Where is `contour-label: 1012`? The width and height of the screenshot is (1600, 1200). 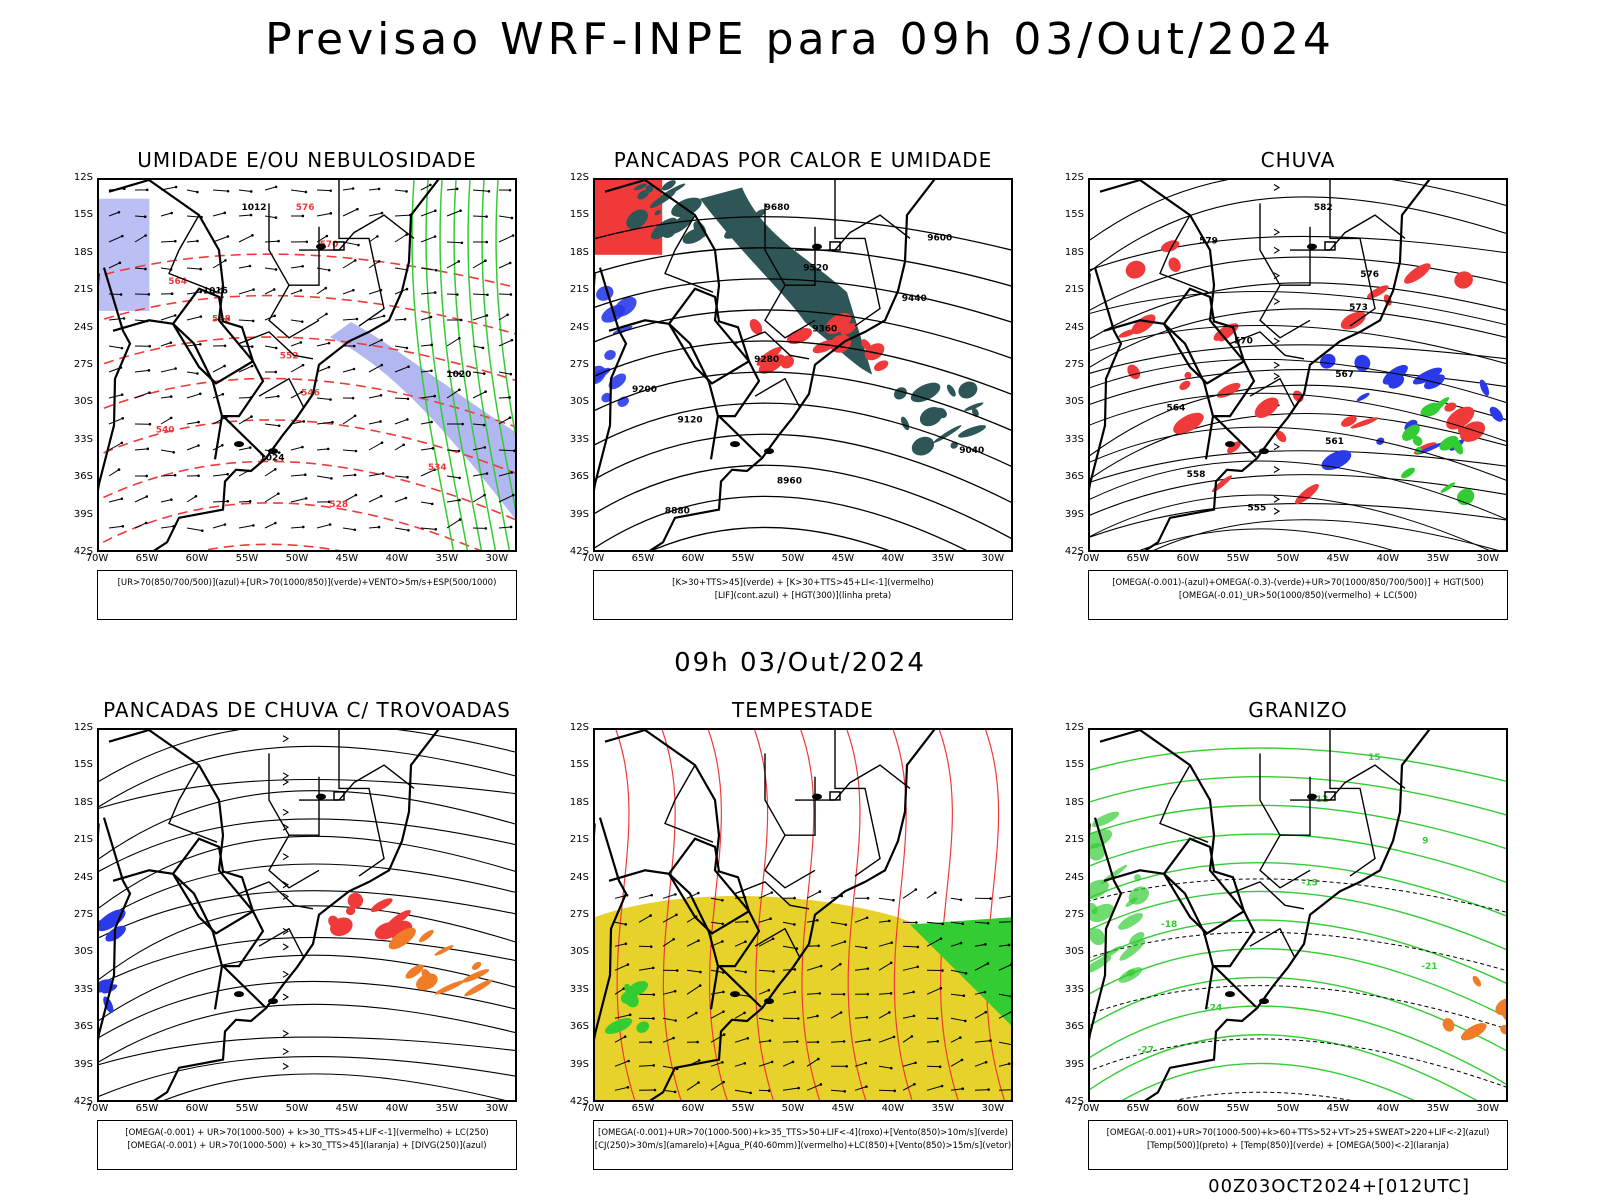 contour-label: 1012 is located at coordinates (254, 208).